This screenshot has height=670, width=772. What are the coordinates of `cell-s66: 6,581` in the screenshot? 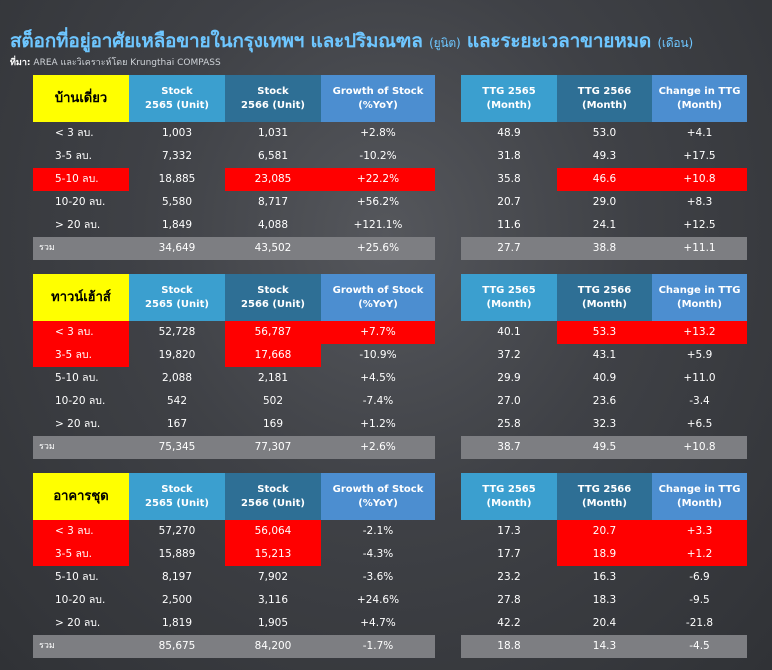 It's located at (273, 156).